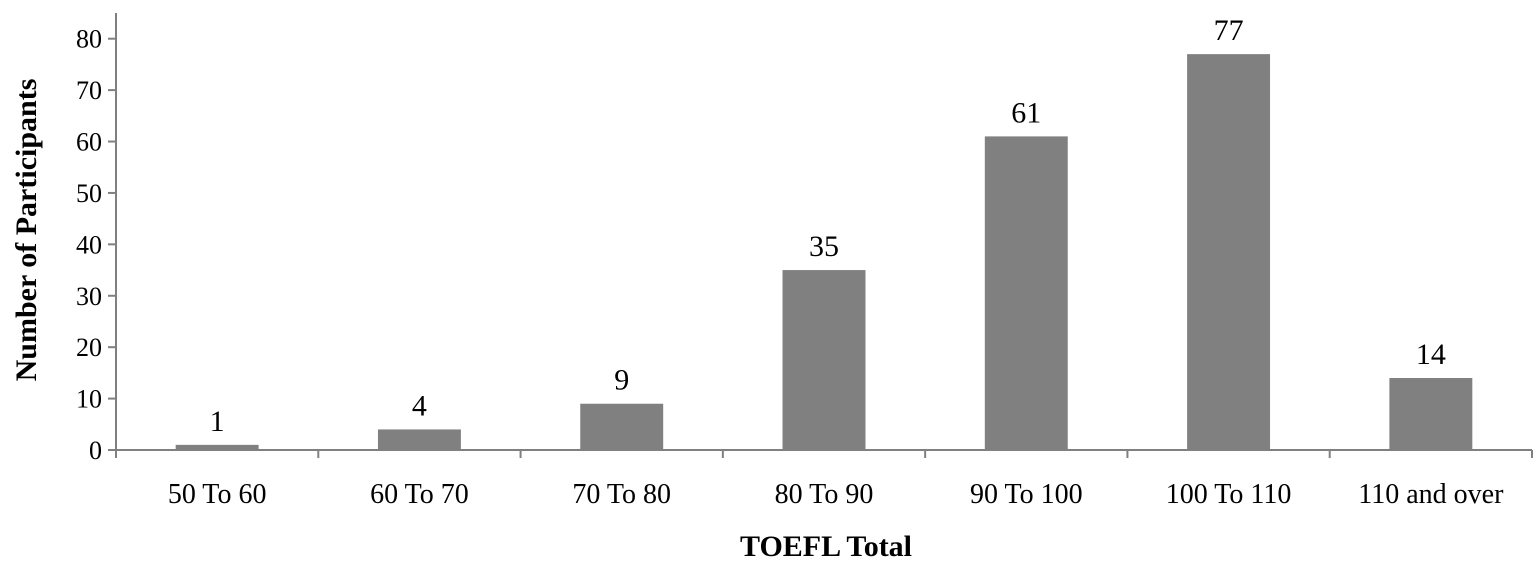 The image size is (1535, 566). Describe the element at coordinates (419, 494) in the screenshot. I see `x-tick-label: 60 To 70` at that location.